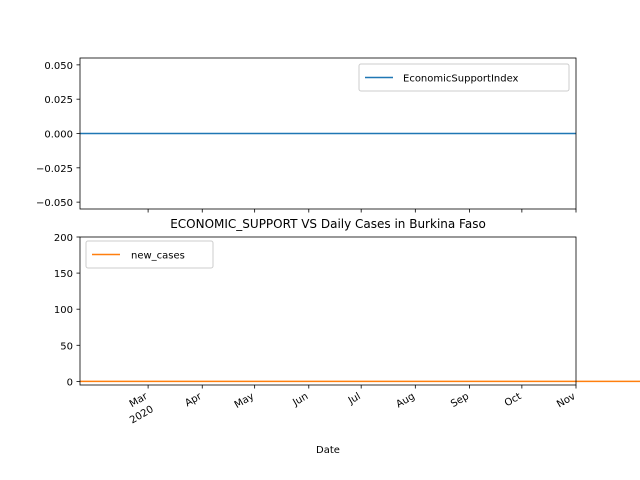 Image resolution: width=640 pixels, height=480 pixels. I want to click on economic-support-x-axis-ticks, so click(362, 211).